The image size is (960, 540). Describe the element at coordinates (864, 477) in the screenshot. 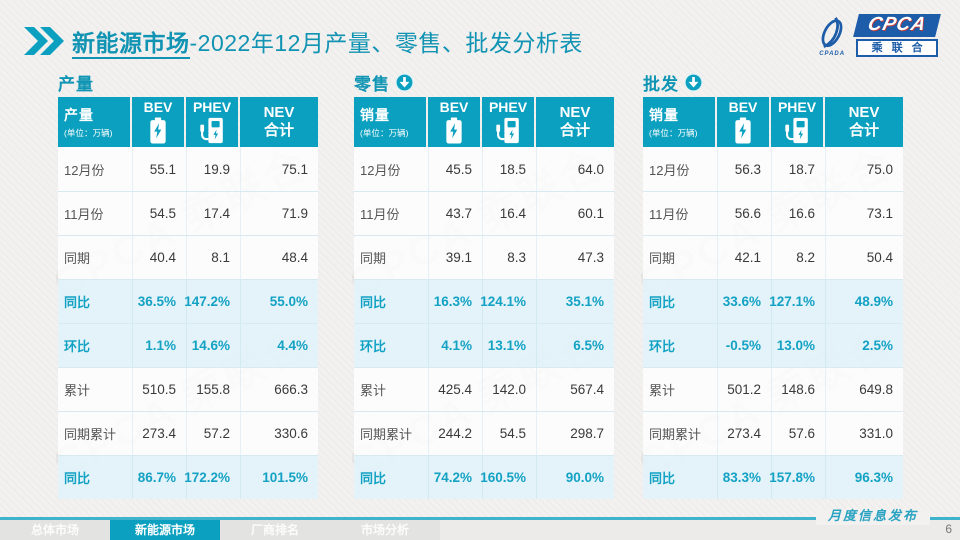

I see `cell-value: 96.3%` at that location.